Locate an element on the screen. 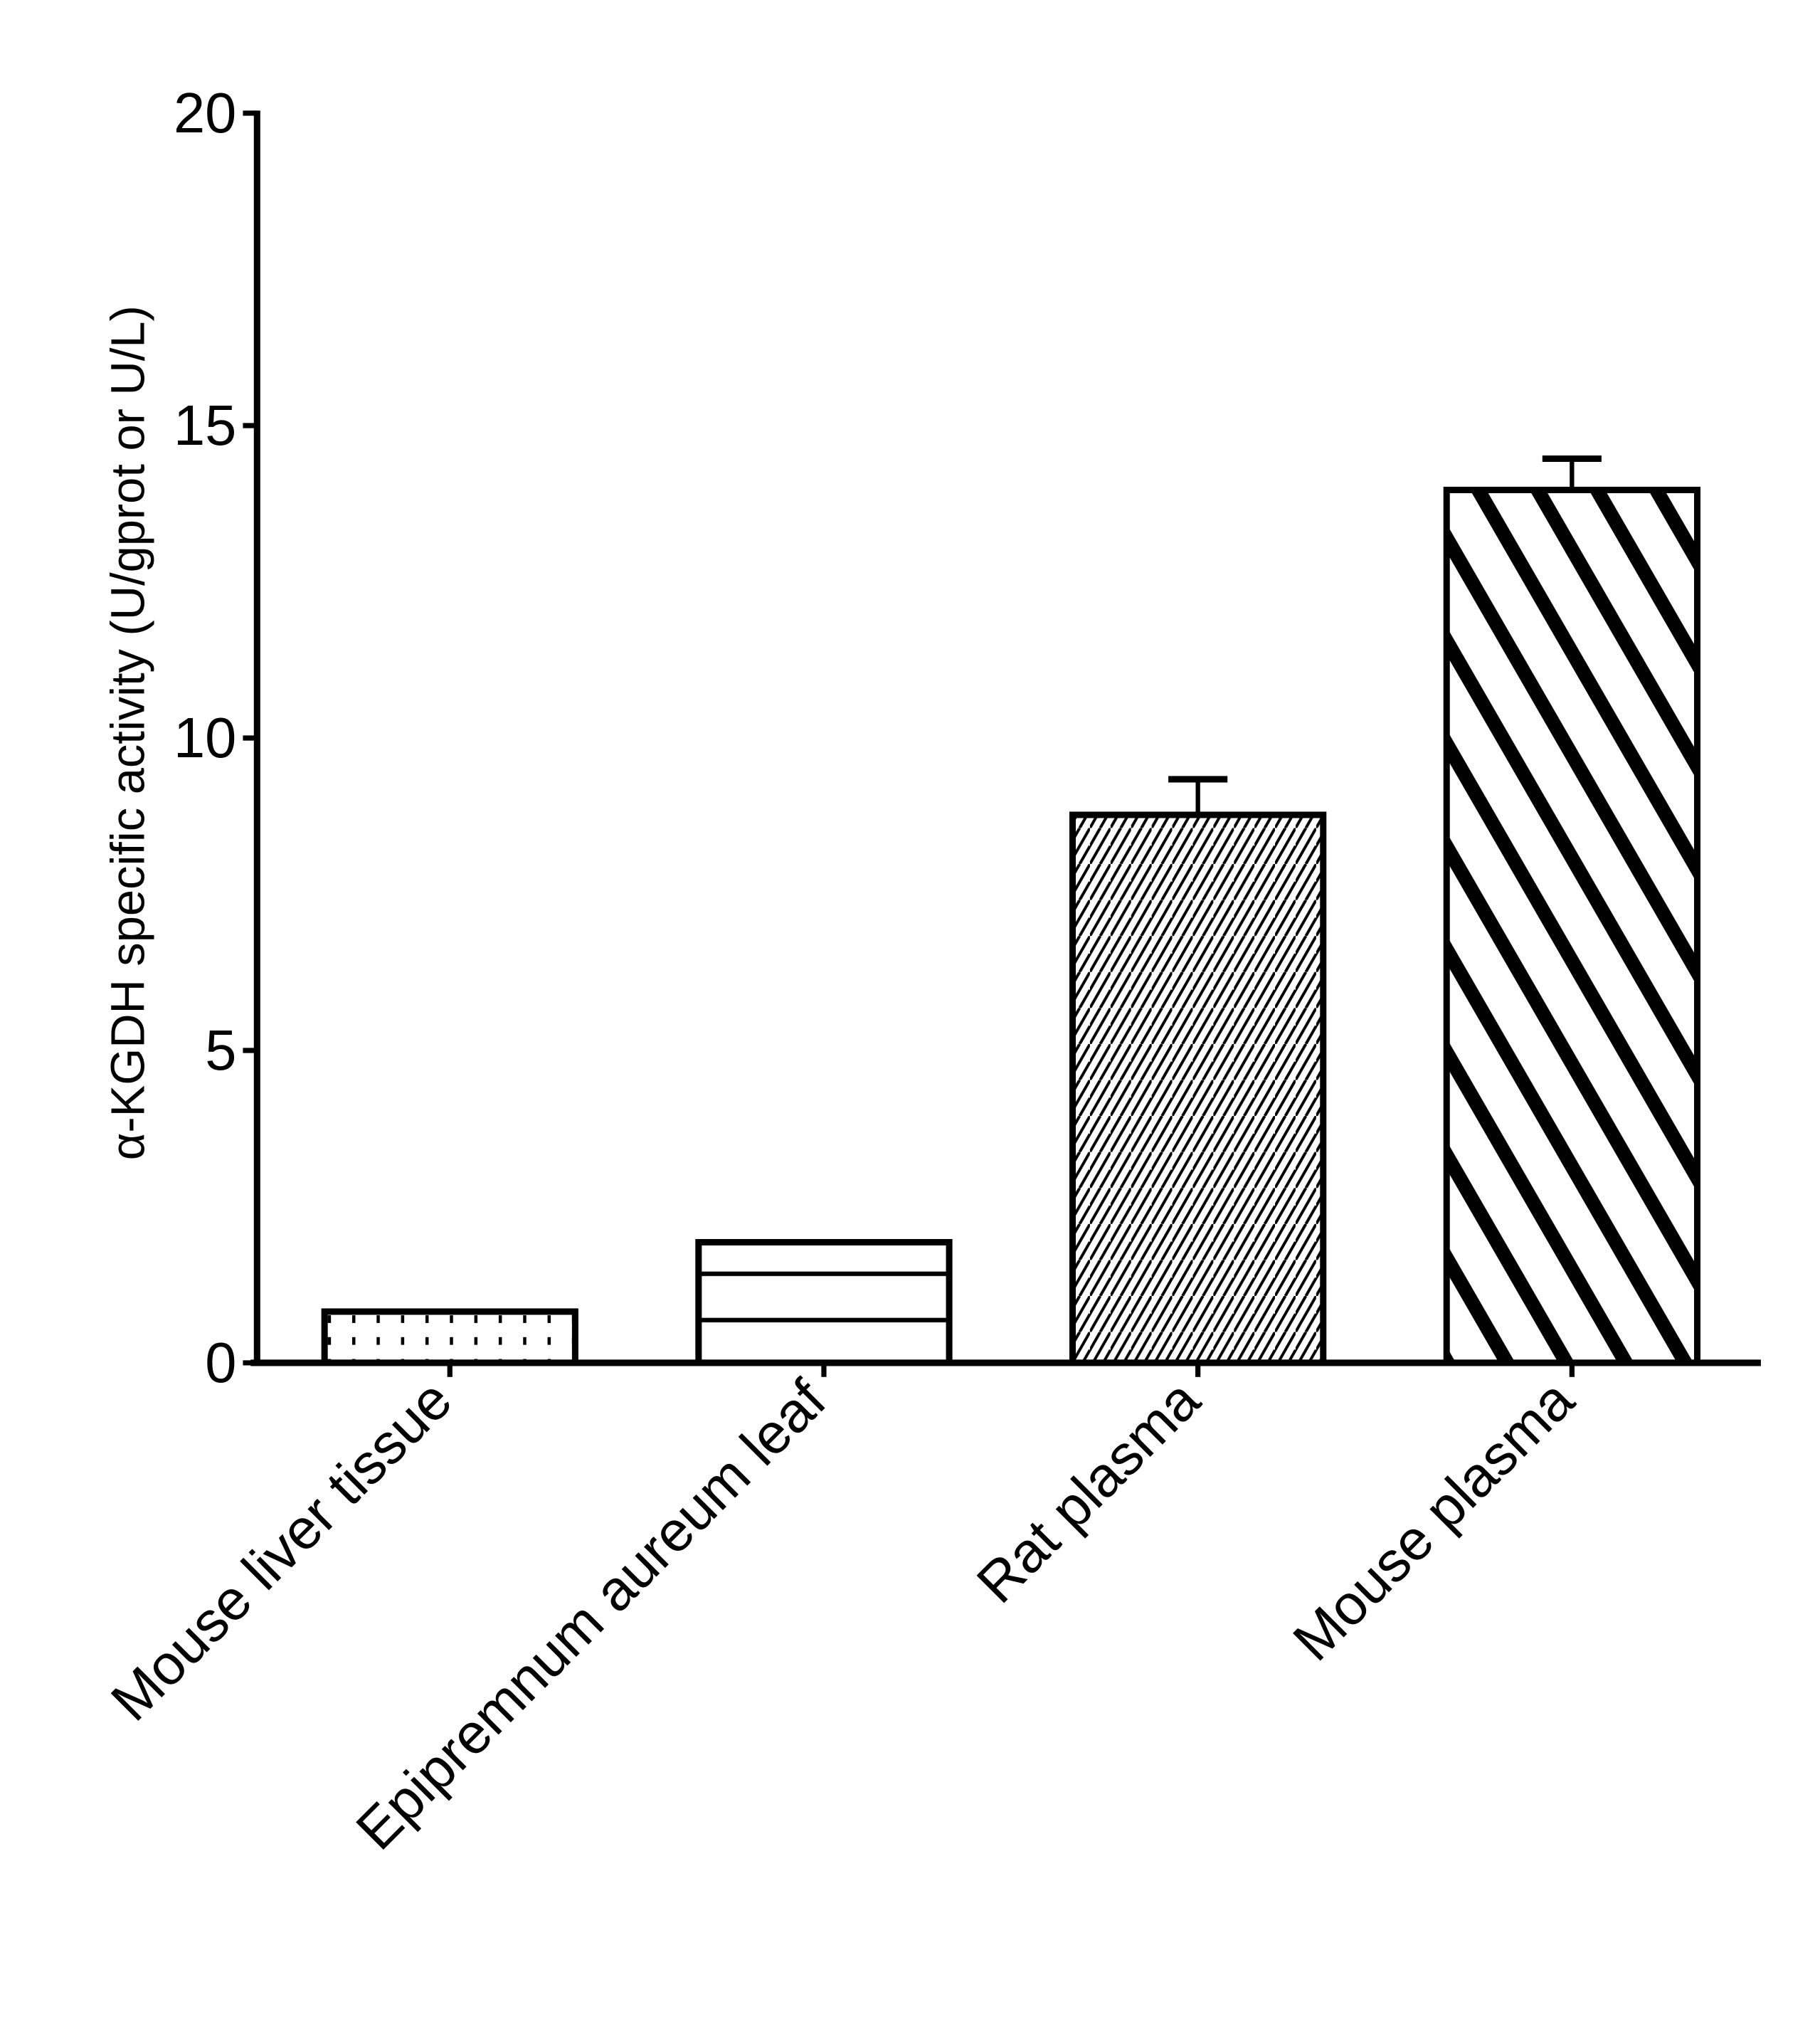  y-tick-label: 0 is located at coordinates (220, 1362).